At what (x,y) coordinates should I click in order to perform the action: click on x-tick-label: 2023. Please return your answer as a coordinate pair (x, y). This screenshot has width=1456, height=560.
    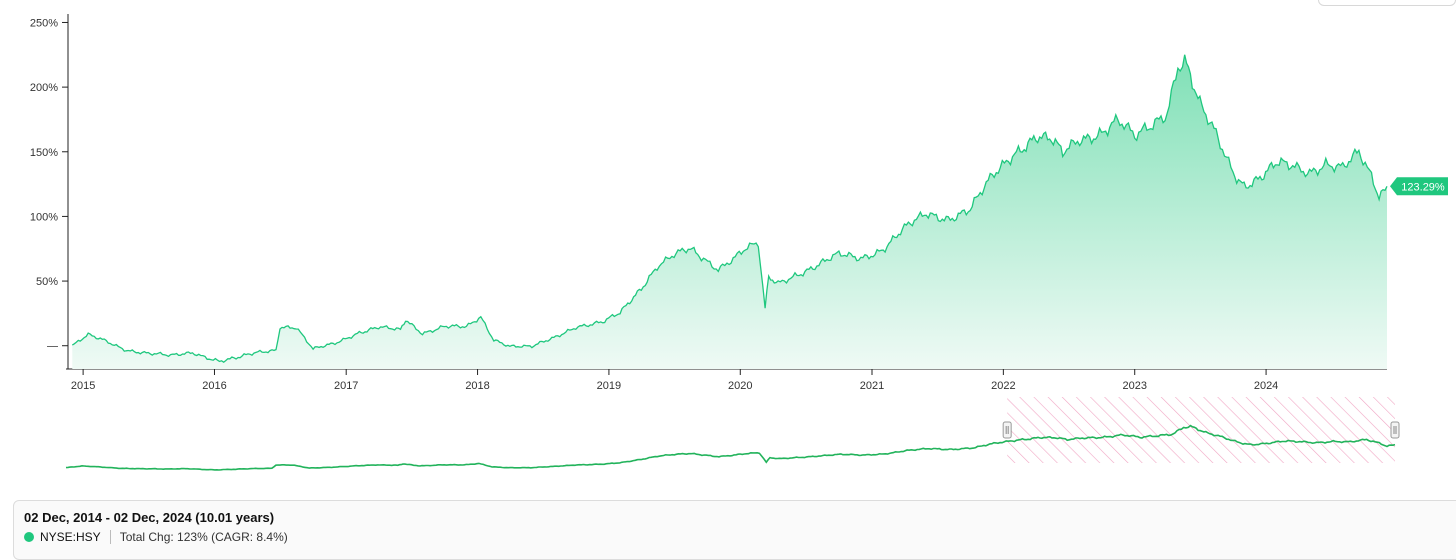
    Looking at the image, I should click on (1134, 386).